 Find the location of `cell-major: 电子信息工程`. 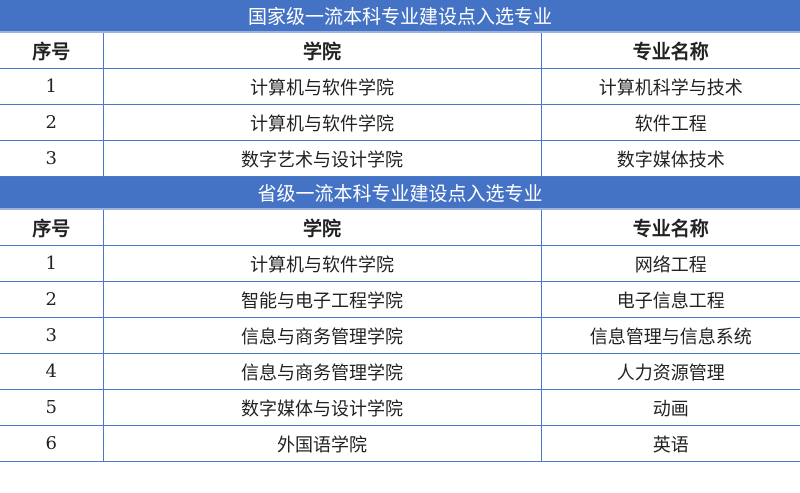

cell-major: 电子信息工程 is located at coordinates (670, 299).